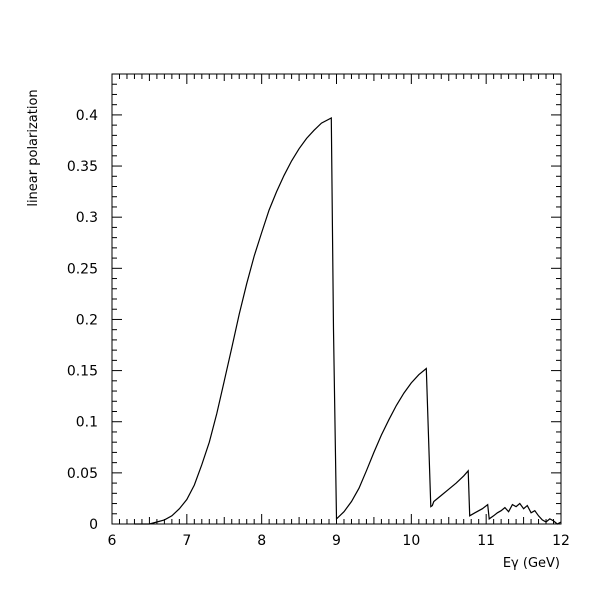 Image resolution: width=600 pixels, height=600 pixels. I want to click on y-tick-label: 0.35, so click(82, 167).